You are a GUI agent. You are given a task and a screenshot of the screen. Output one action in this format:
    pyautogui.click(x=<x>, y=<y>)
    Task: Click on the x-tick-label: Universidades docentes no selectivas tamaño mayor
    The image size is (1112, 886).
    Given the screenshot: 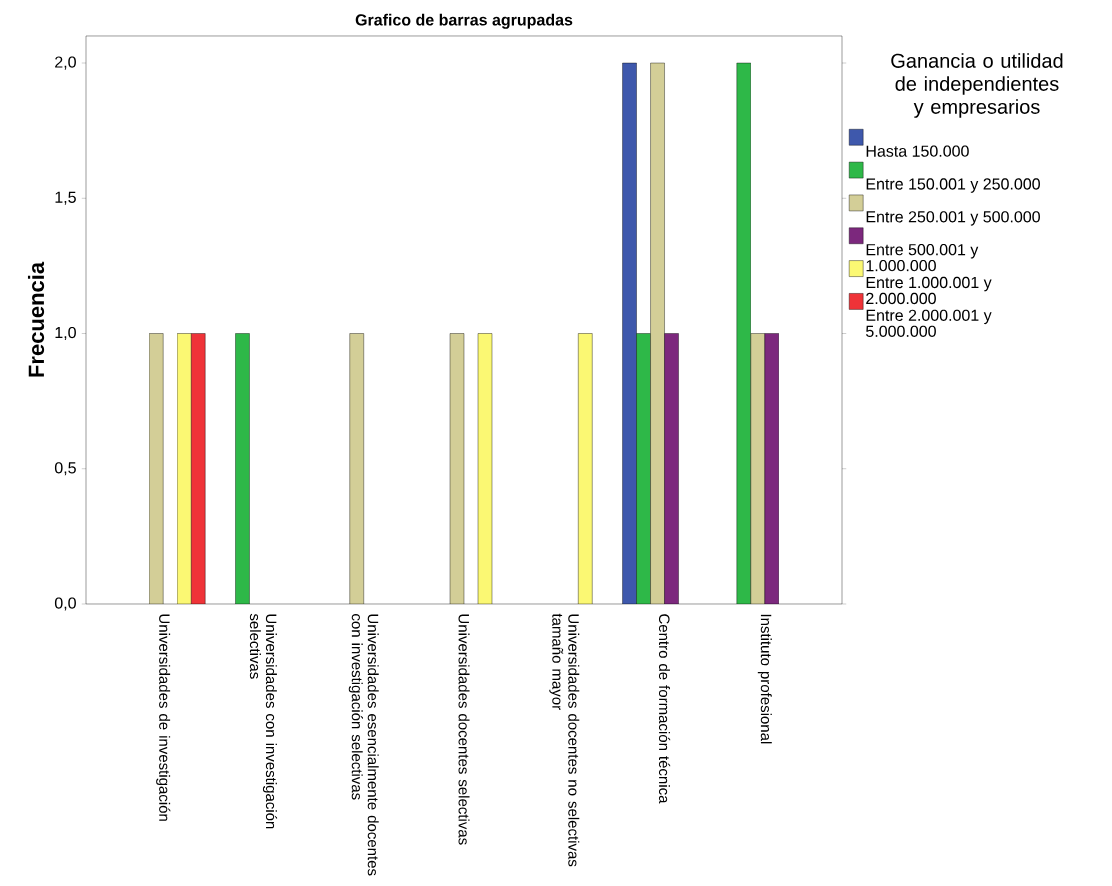 What is the action you would take?
    pyautogui.click(x=564, y=740)
    